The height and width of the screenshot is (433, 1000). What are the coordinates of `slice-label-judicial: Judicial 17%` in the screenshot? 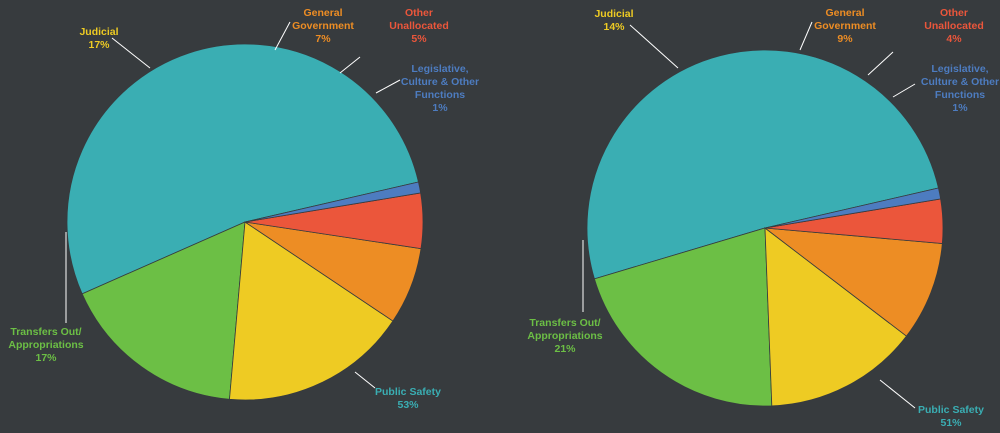 It's located at (98, 38).